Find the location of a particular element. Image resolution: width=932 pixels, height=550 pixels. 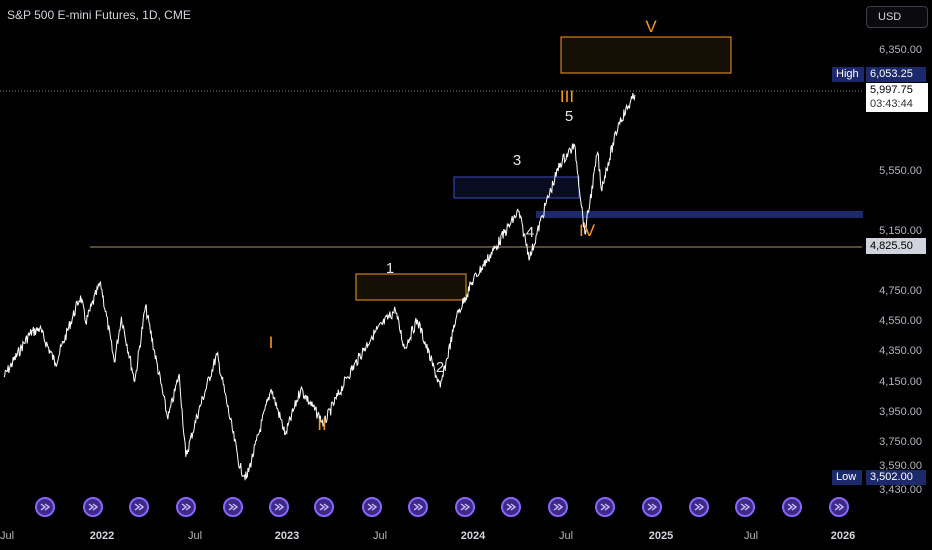

price-tick-label: 5,550.00 is located at coordinates (900, 170).